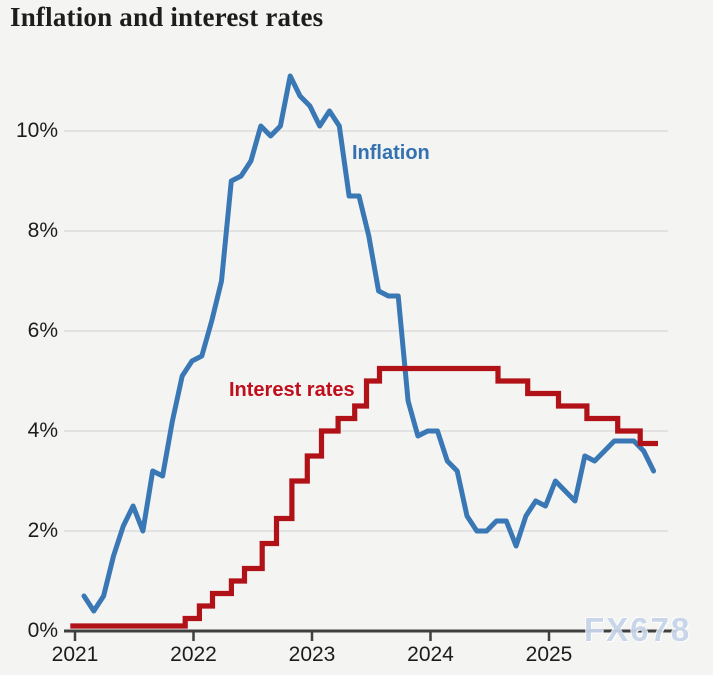  I want to click on y-axis-label-2%: 2%, so click(42, 530).